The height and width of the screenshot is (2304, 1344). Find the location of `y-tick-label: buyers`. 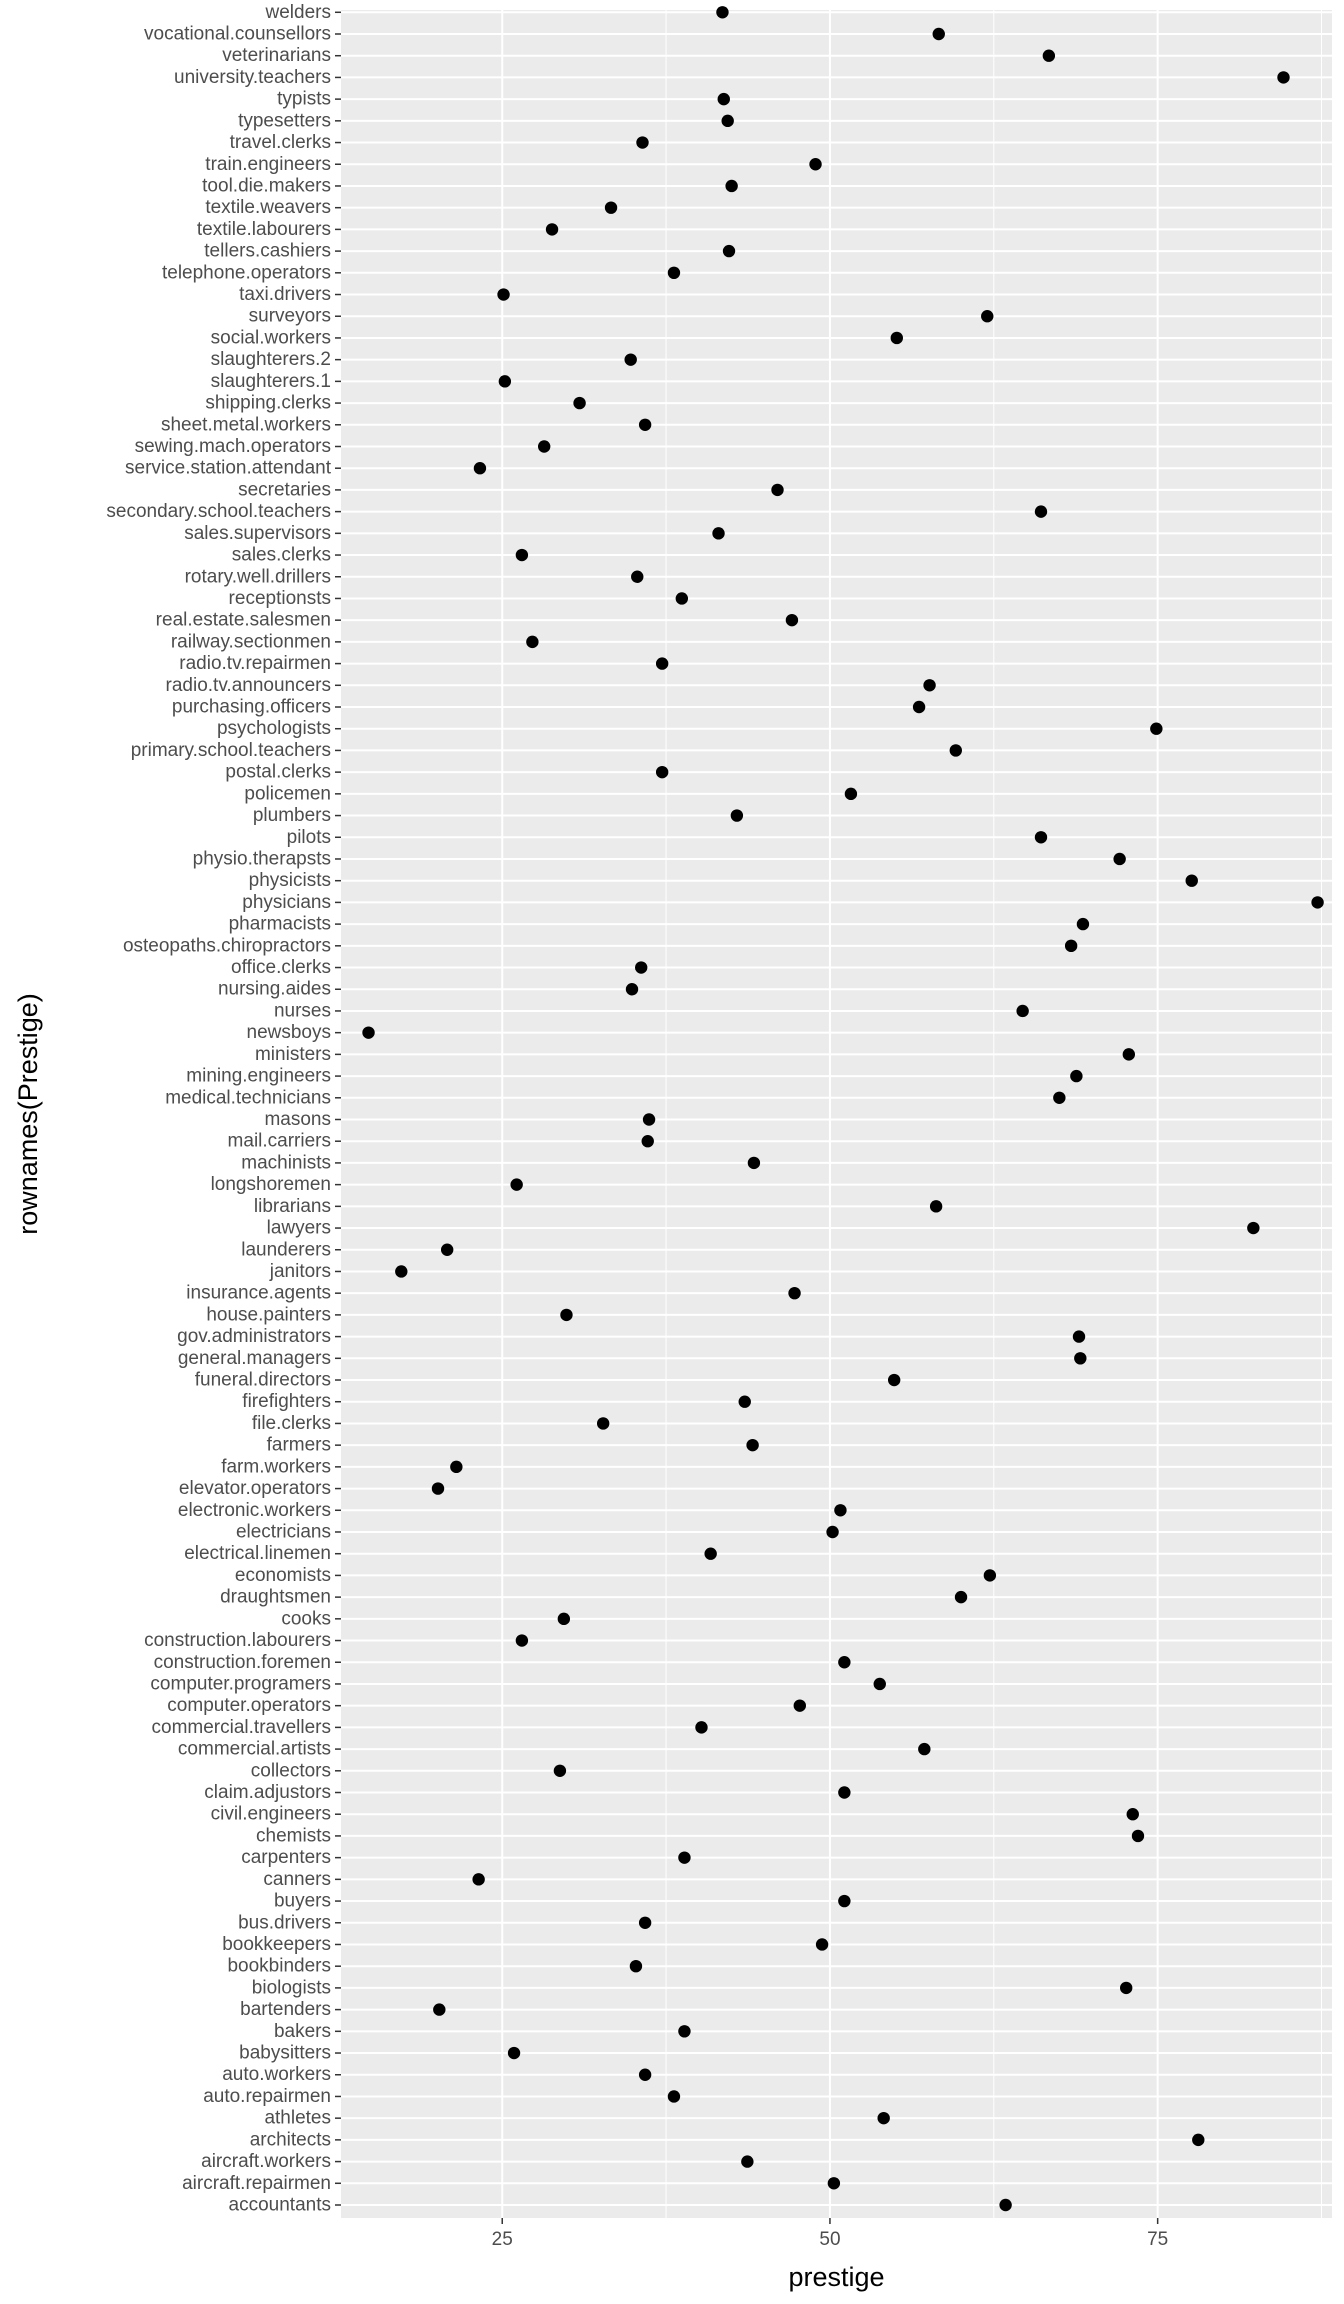

y-tick-label: buyers is located at coordinates (302, 1901).